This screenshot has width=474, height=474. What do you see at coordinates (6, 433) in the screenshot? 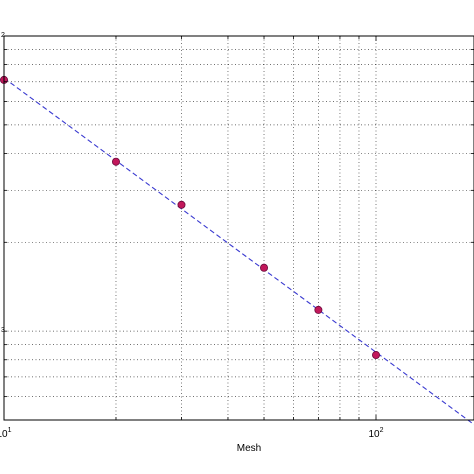
I see `x-tick-label: 10¹` at bounding box center [6, 433].